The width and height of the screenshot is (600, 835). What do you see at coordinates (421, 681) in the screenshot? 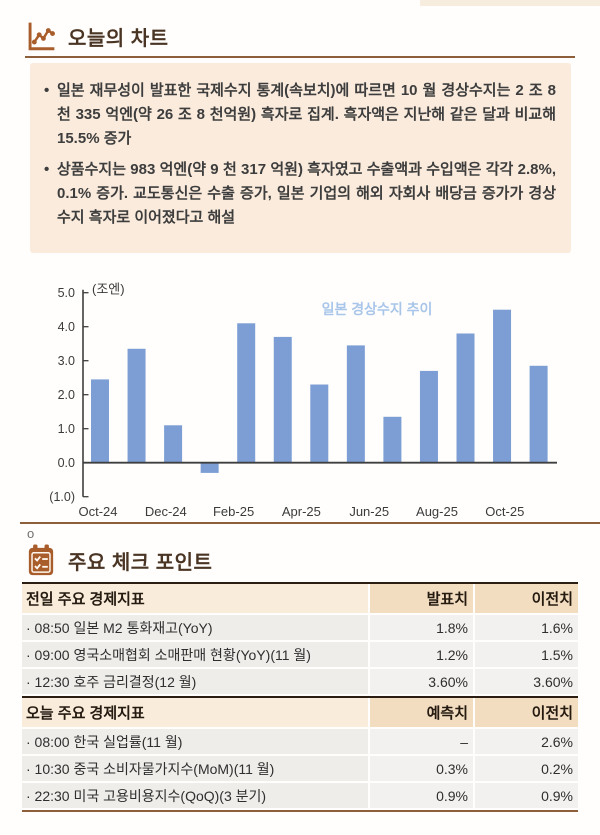
I see `indicator-value-released: 3.60%` at bounding box center [421, 681].